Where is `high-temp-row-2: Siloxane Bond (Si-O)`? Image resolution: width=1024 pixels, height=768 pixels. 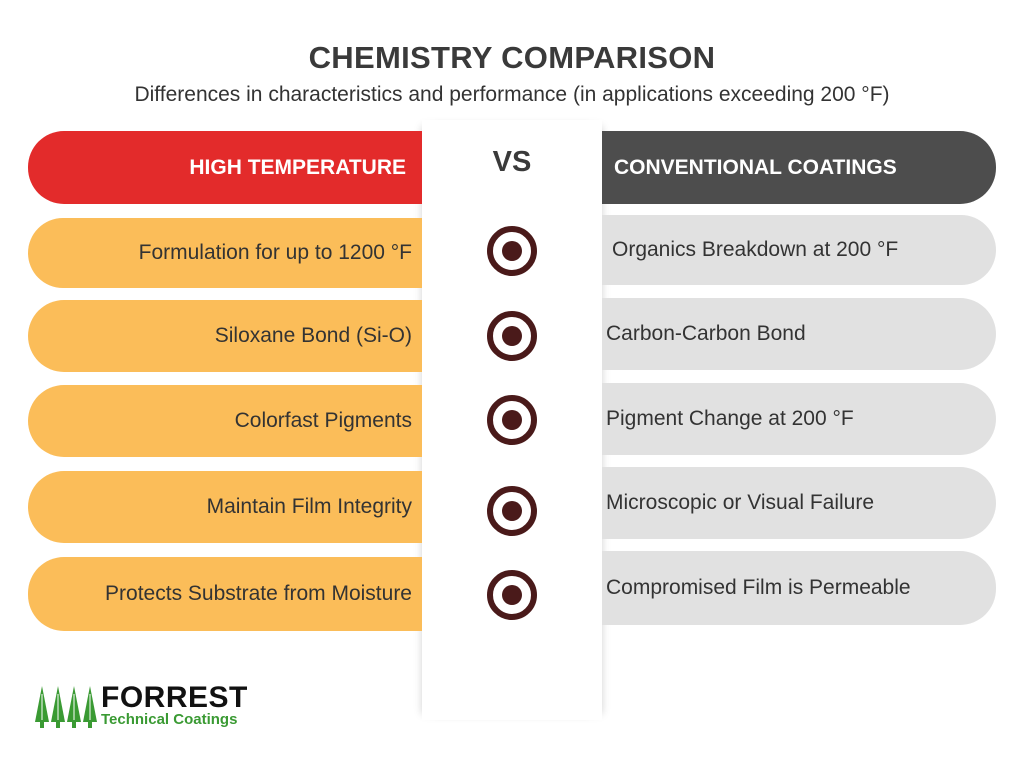
high-temp-row-2: Siloxane Bond (Si-O) is located at coordinates (225, 336).